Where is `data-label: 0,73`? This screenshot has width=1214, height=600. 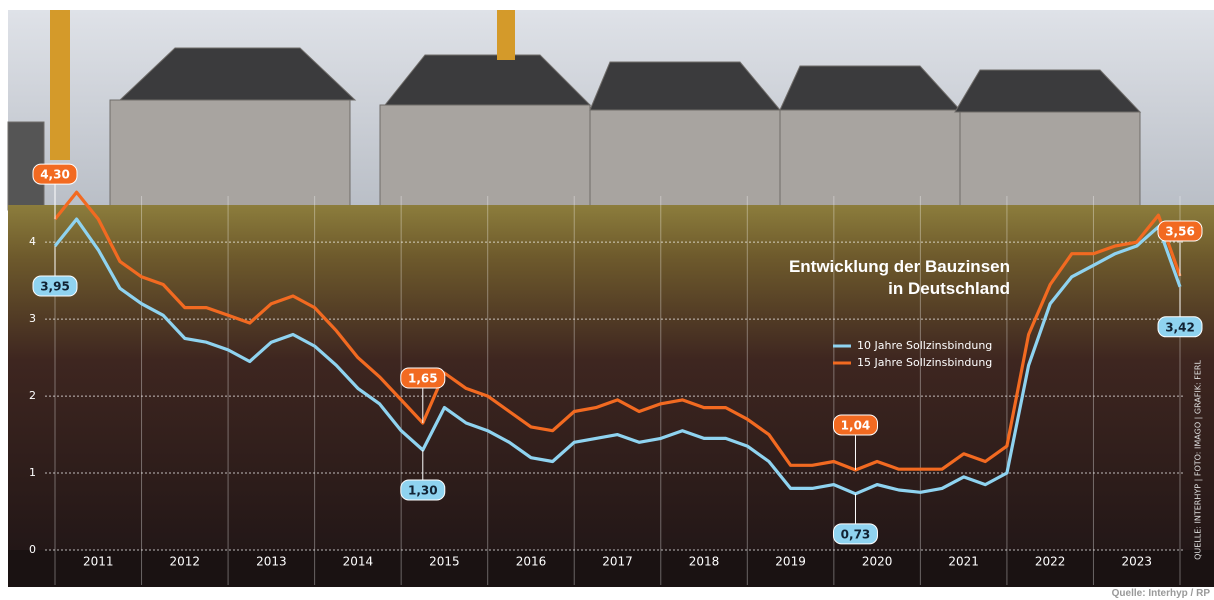 data-label: 0,73 is located at coordinates (856, 534).